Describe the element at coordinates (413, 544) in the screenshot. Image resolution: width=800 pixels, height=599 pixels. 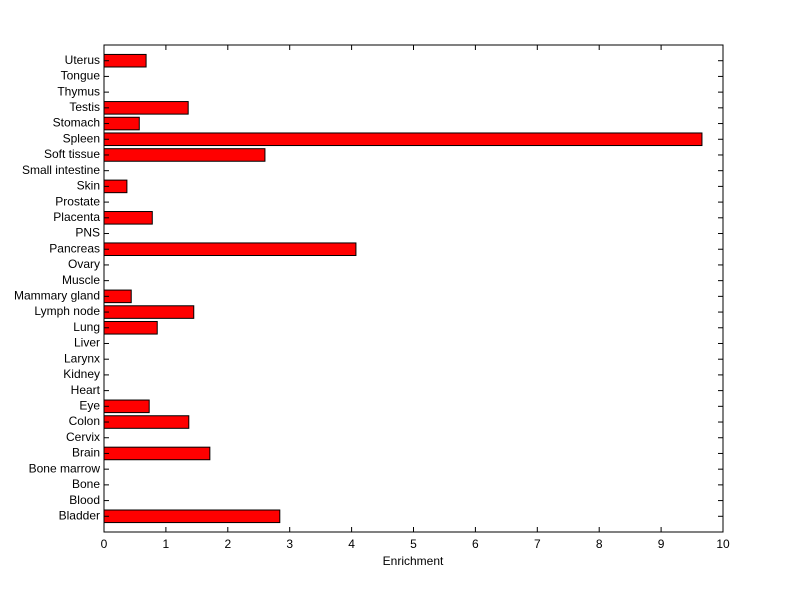
I see `x-tick-label: 5` at that location.